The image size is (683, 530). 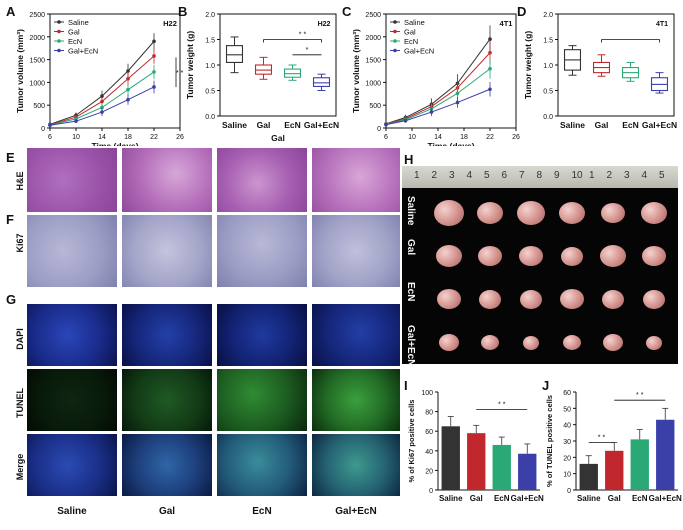 What do you see at coordinates (20, 339) in the screenshot?
I see `row-label-dapi: DAPI` at bounding box center [20, 339].